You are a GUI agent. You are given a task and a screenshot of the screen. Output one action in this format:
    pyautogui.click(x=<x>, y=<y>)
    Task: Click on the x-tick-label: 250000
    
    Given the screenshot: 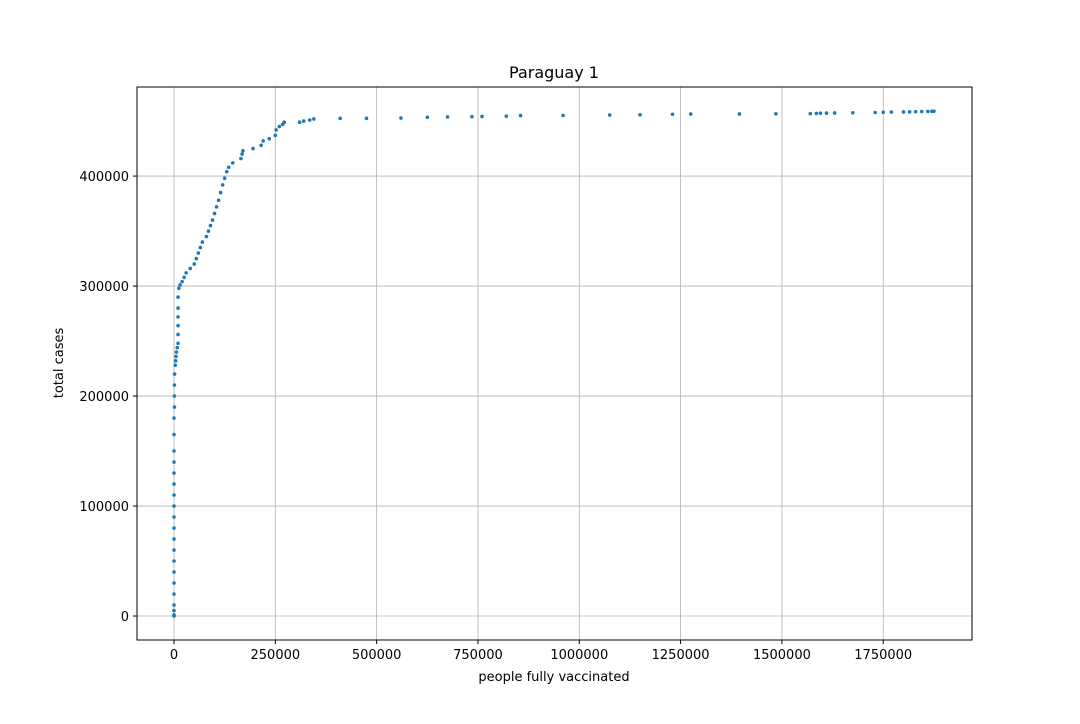 What is the action you would take?
    pyautogui.click(x=276, y=655)
    